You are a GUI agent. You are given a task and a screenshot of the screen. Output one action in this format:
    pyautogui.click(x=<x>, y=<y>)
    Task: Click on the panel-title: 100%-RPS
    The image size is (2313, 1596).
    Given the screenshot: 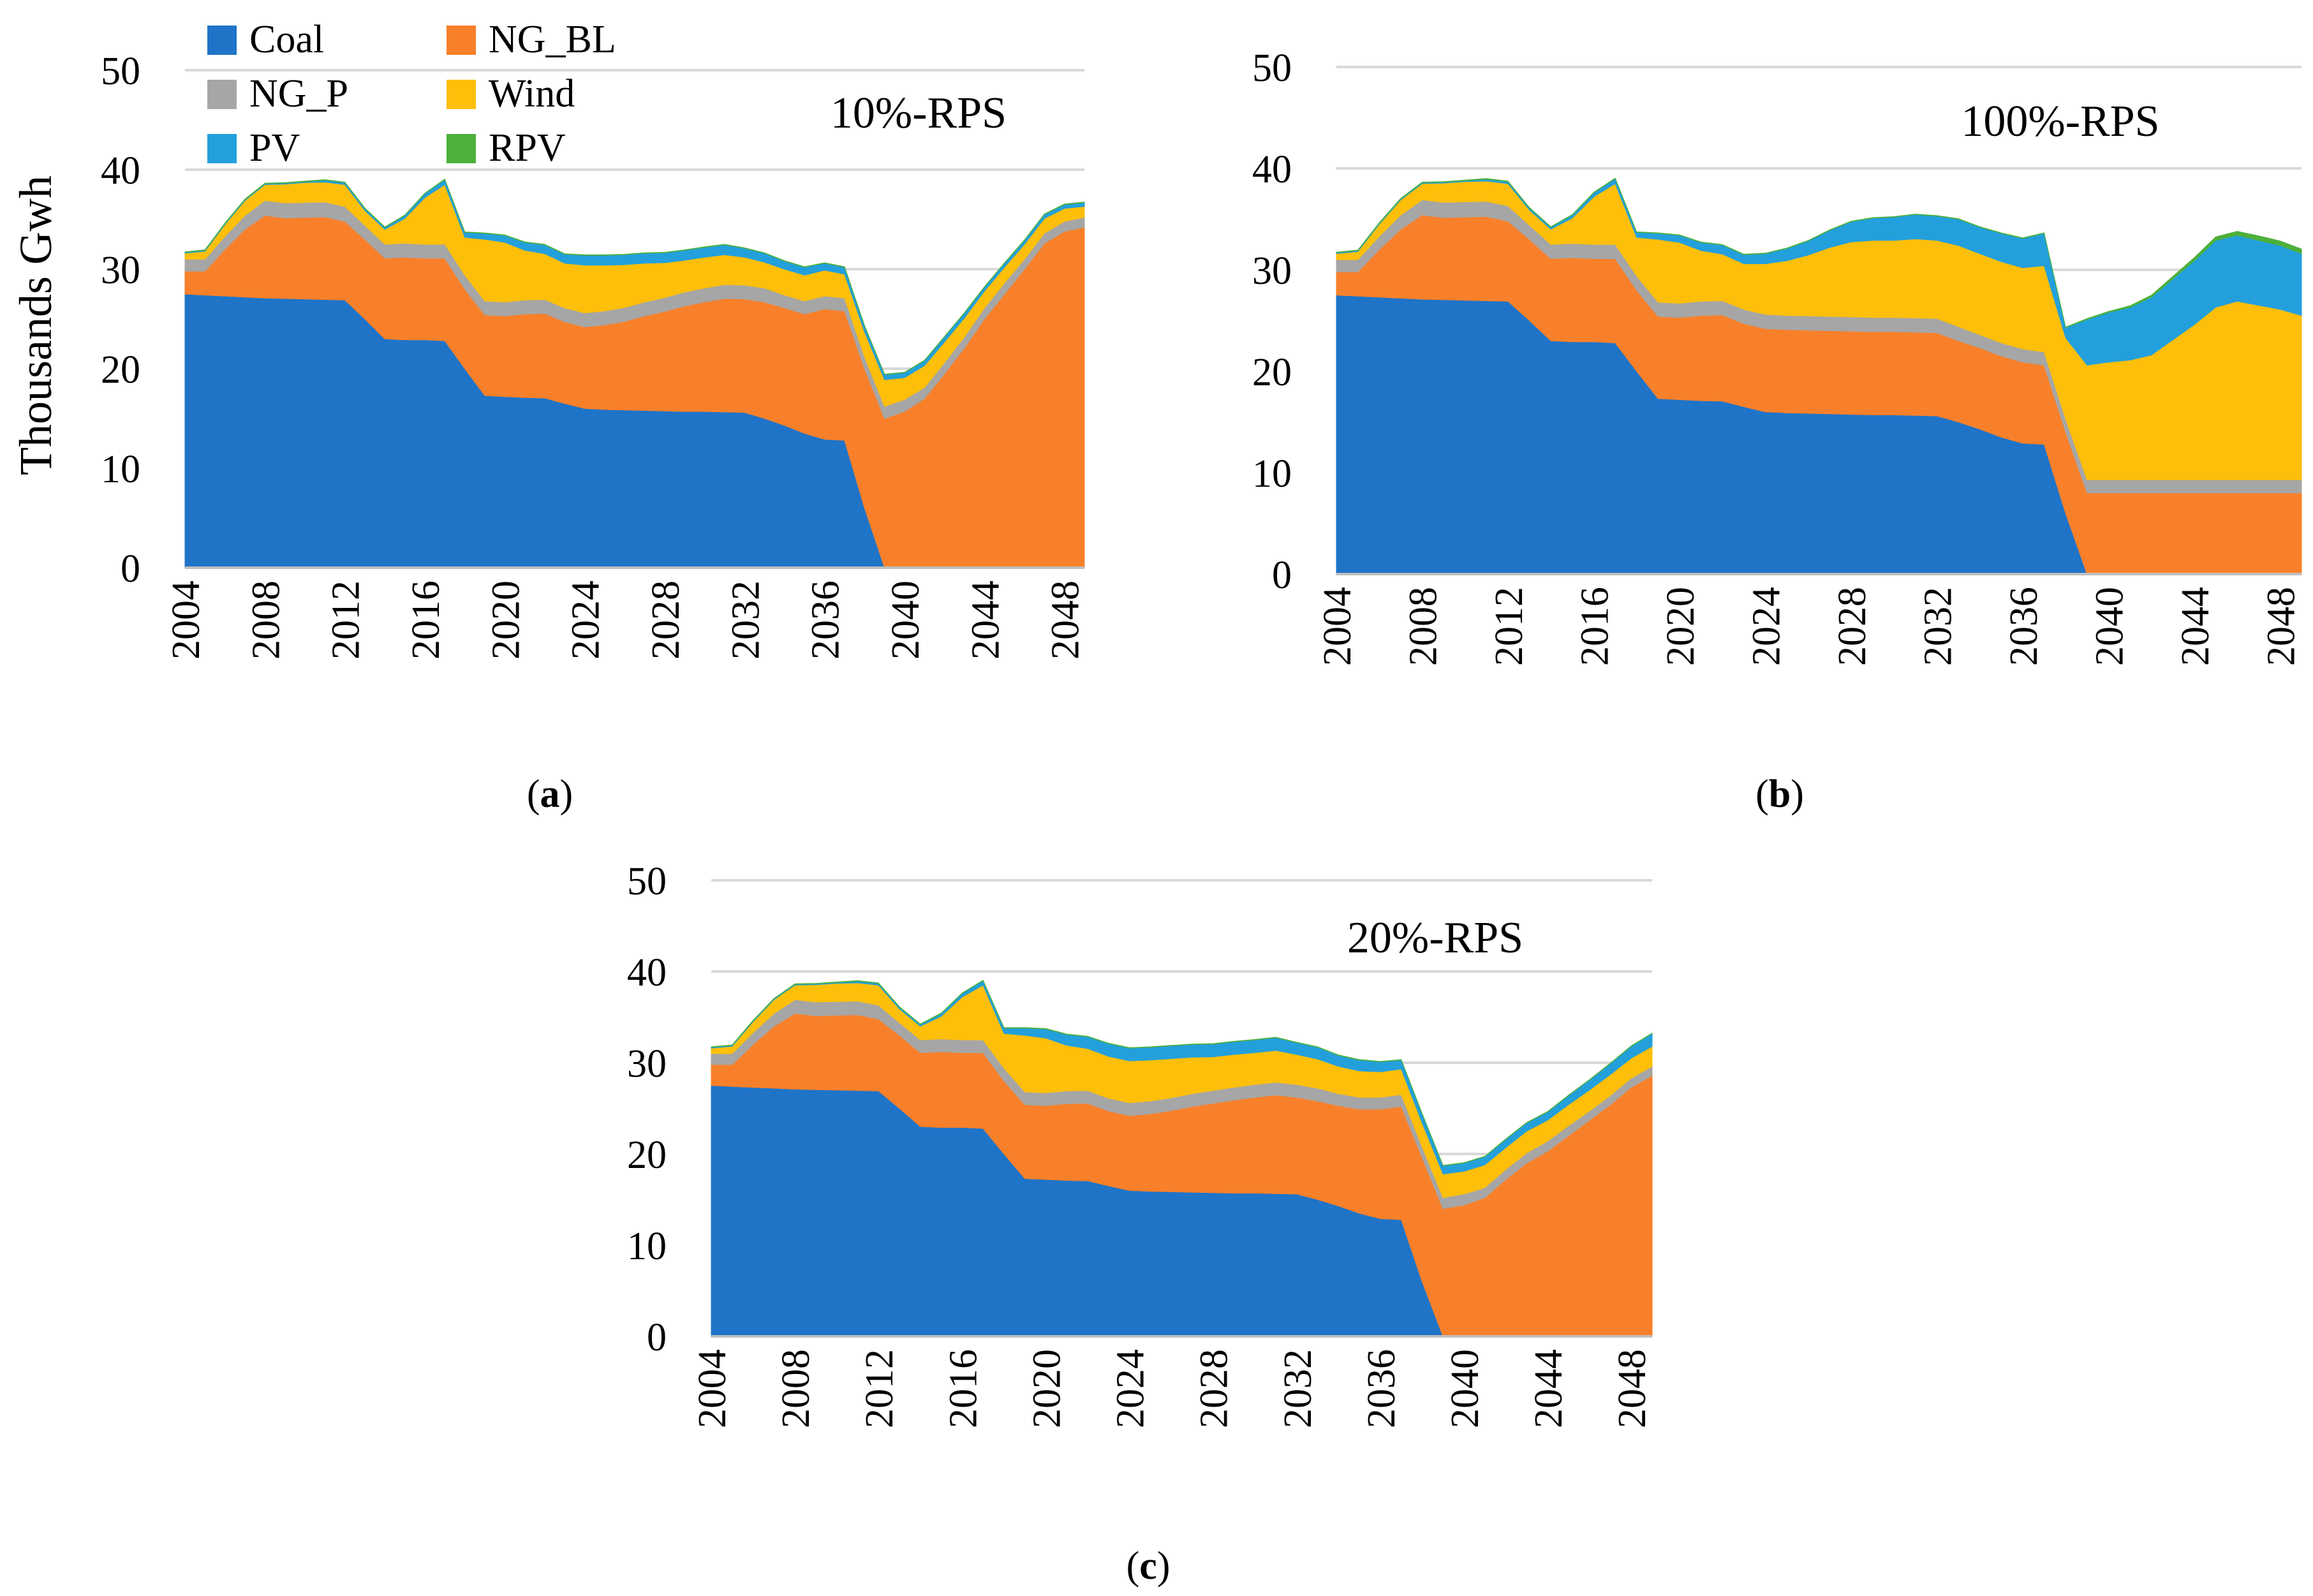 What is the action you would take?
    pyautogui.click(x=2060, y=122)
    